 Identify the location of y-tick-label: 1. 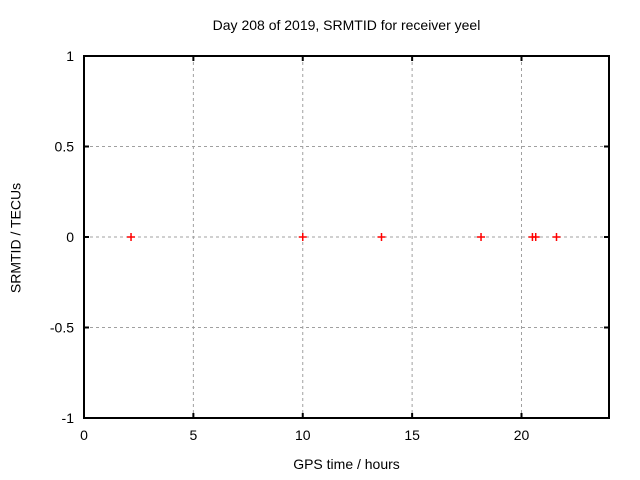
(70, 56).